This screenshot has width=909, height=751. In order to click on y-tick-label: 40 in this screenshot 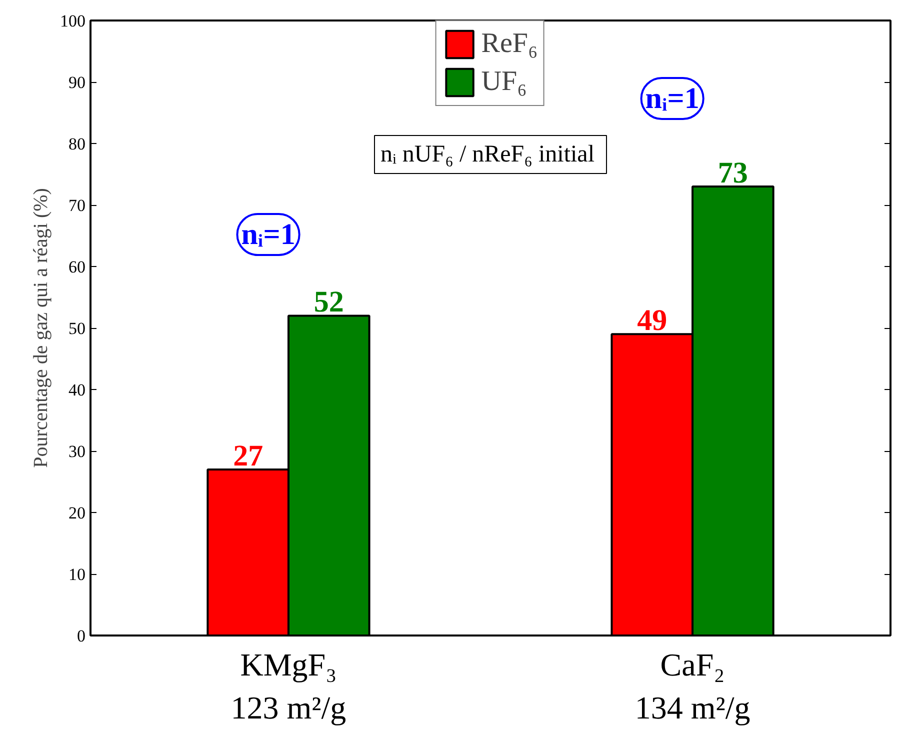, I will do `click(77, 390)`.